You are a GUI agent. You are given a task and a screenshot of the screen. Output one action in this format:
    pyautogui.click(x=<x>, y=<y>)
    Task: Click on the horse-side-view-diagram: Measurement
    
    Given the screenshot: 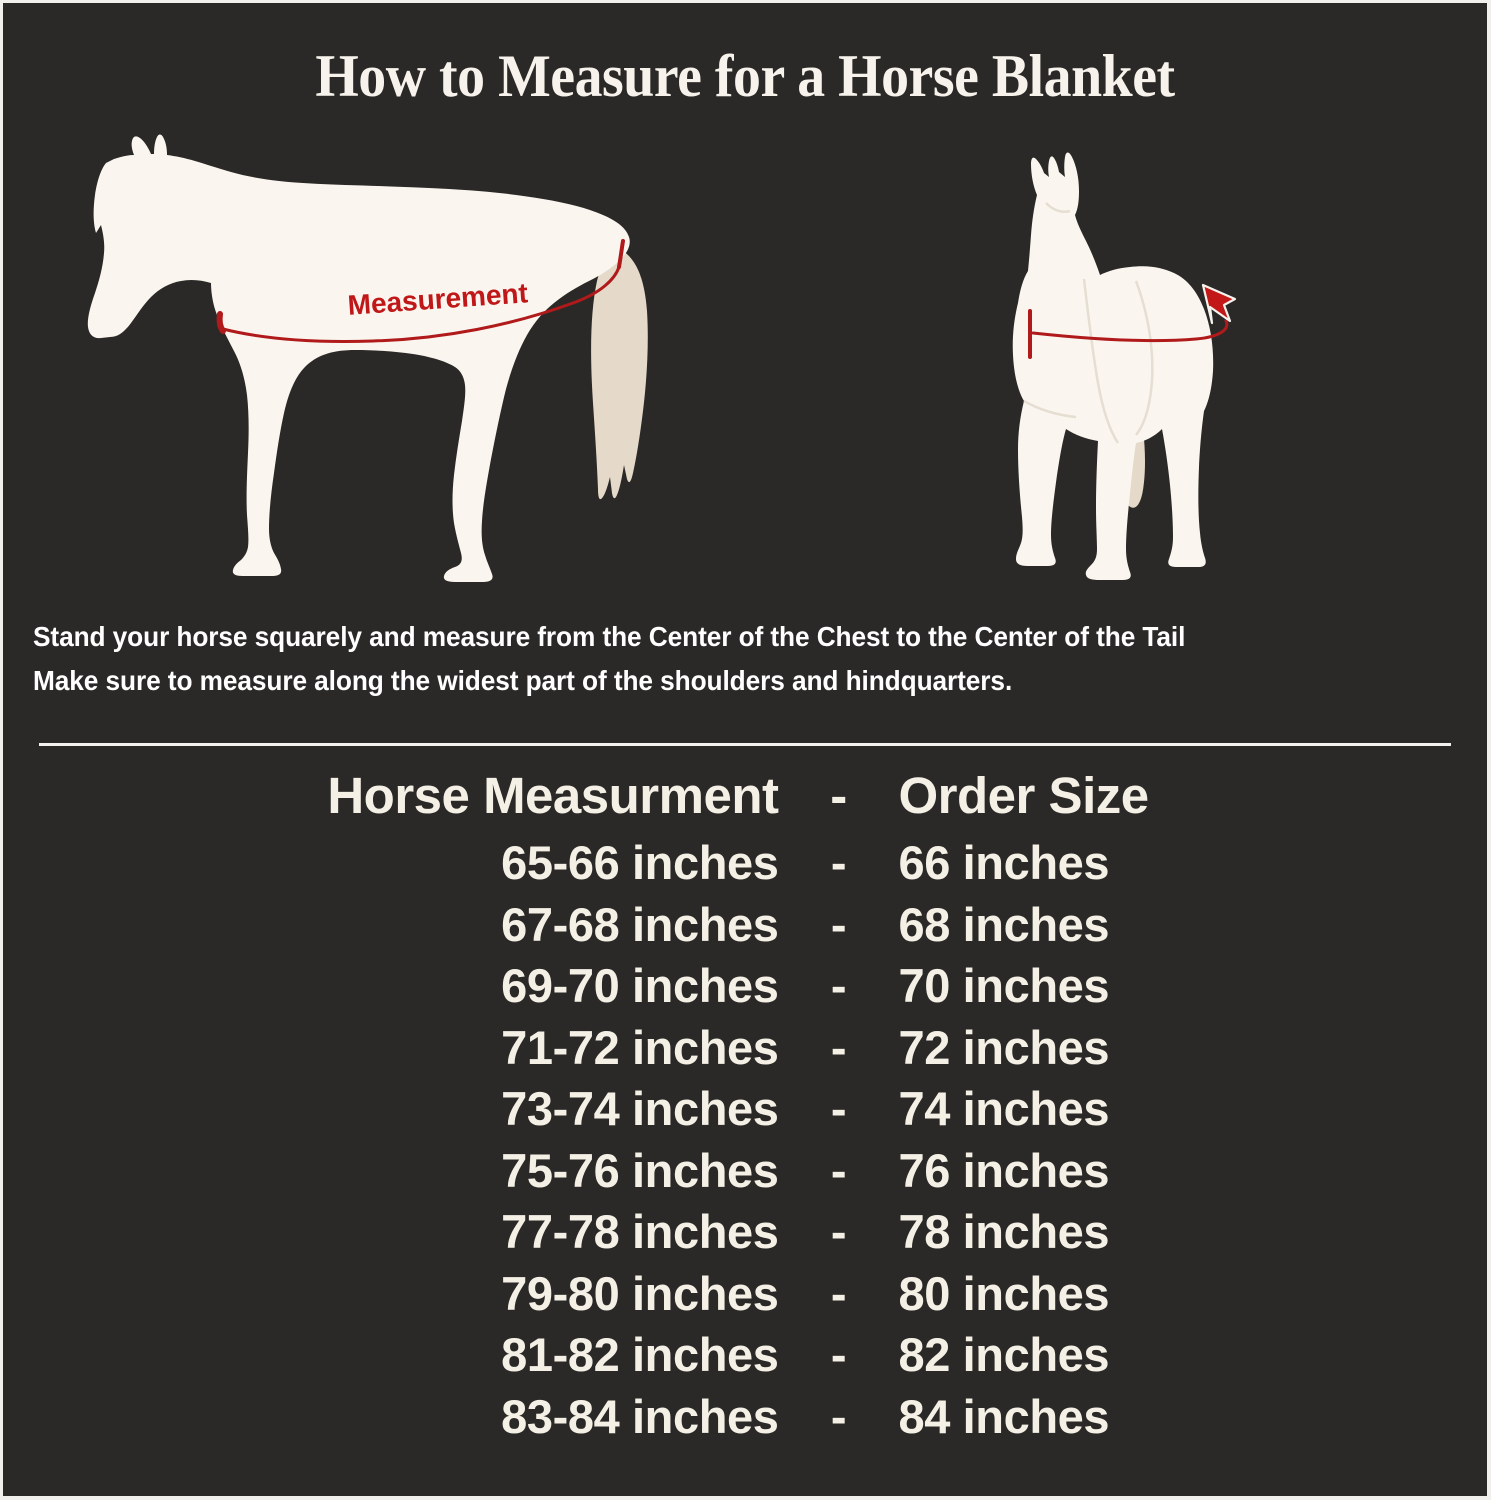 What is the action you would take?
    pyautogui.click(x=373, y=358)
    